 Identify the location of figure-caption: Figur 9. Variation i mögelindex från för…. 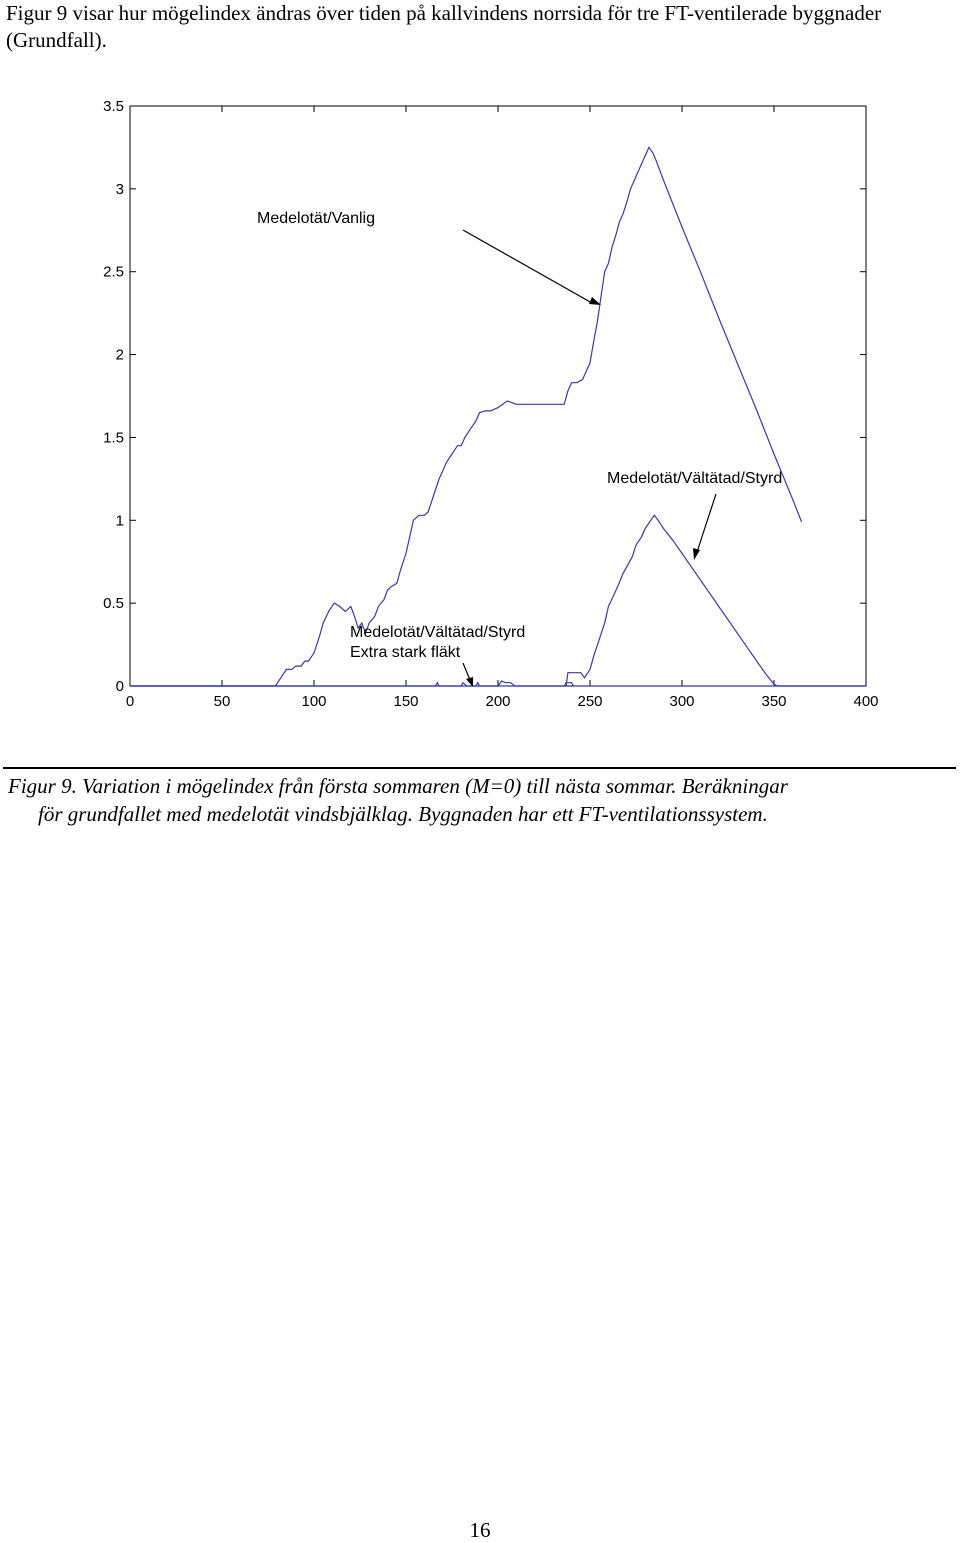
(483, 800).